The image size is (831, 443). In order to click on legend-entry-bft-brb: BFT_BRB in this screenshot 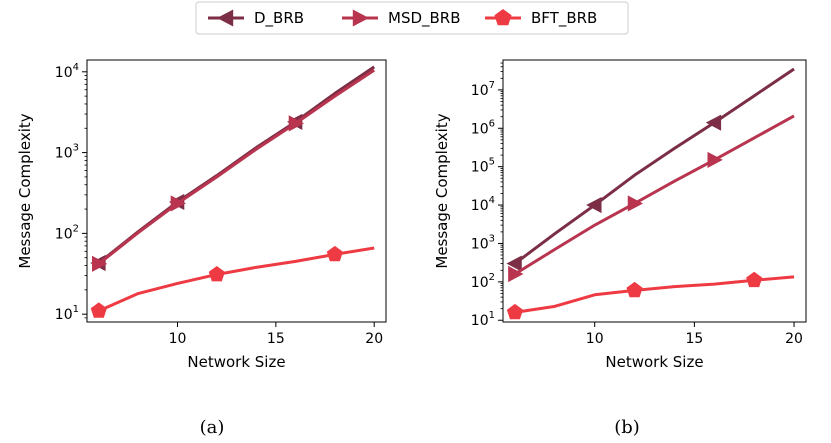, I will do `click(541, 18)`.